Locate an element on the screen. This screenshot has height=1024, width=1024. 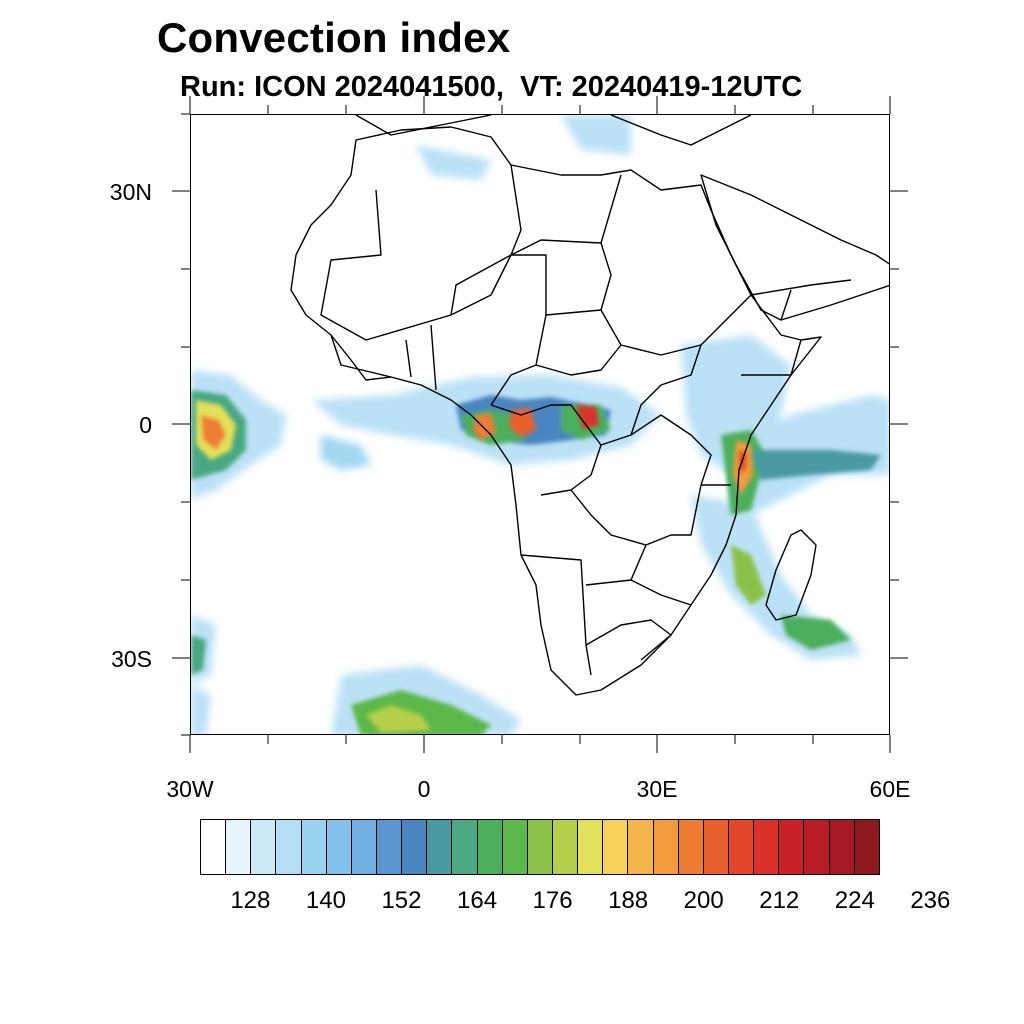
lon-label-60e: 60E is located at coordinates (890, 789).